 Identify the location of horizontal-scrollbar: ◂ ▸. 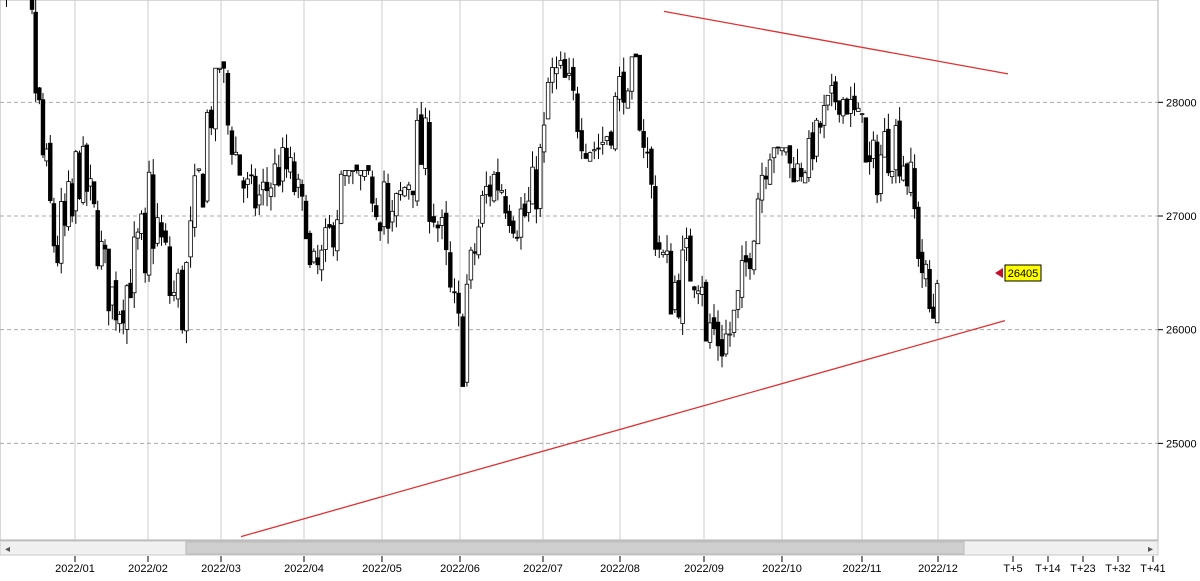
(579, 548).